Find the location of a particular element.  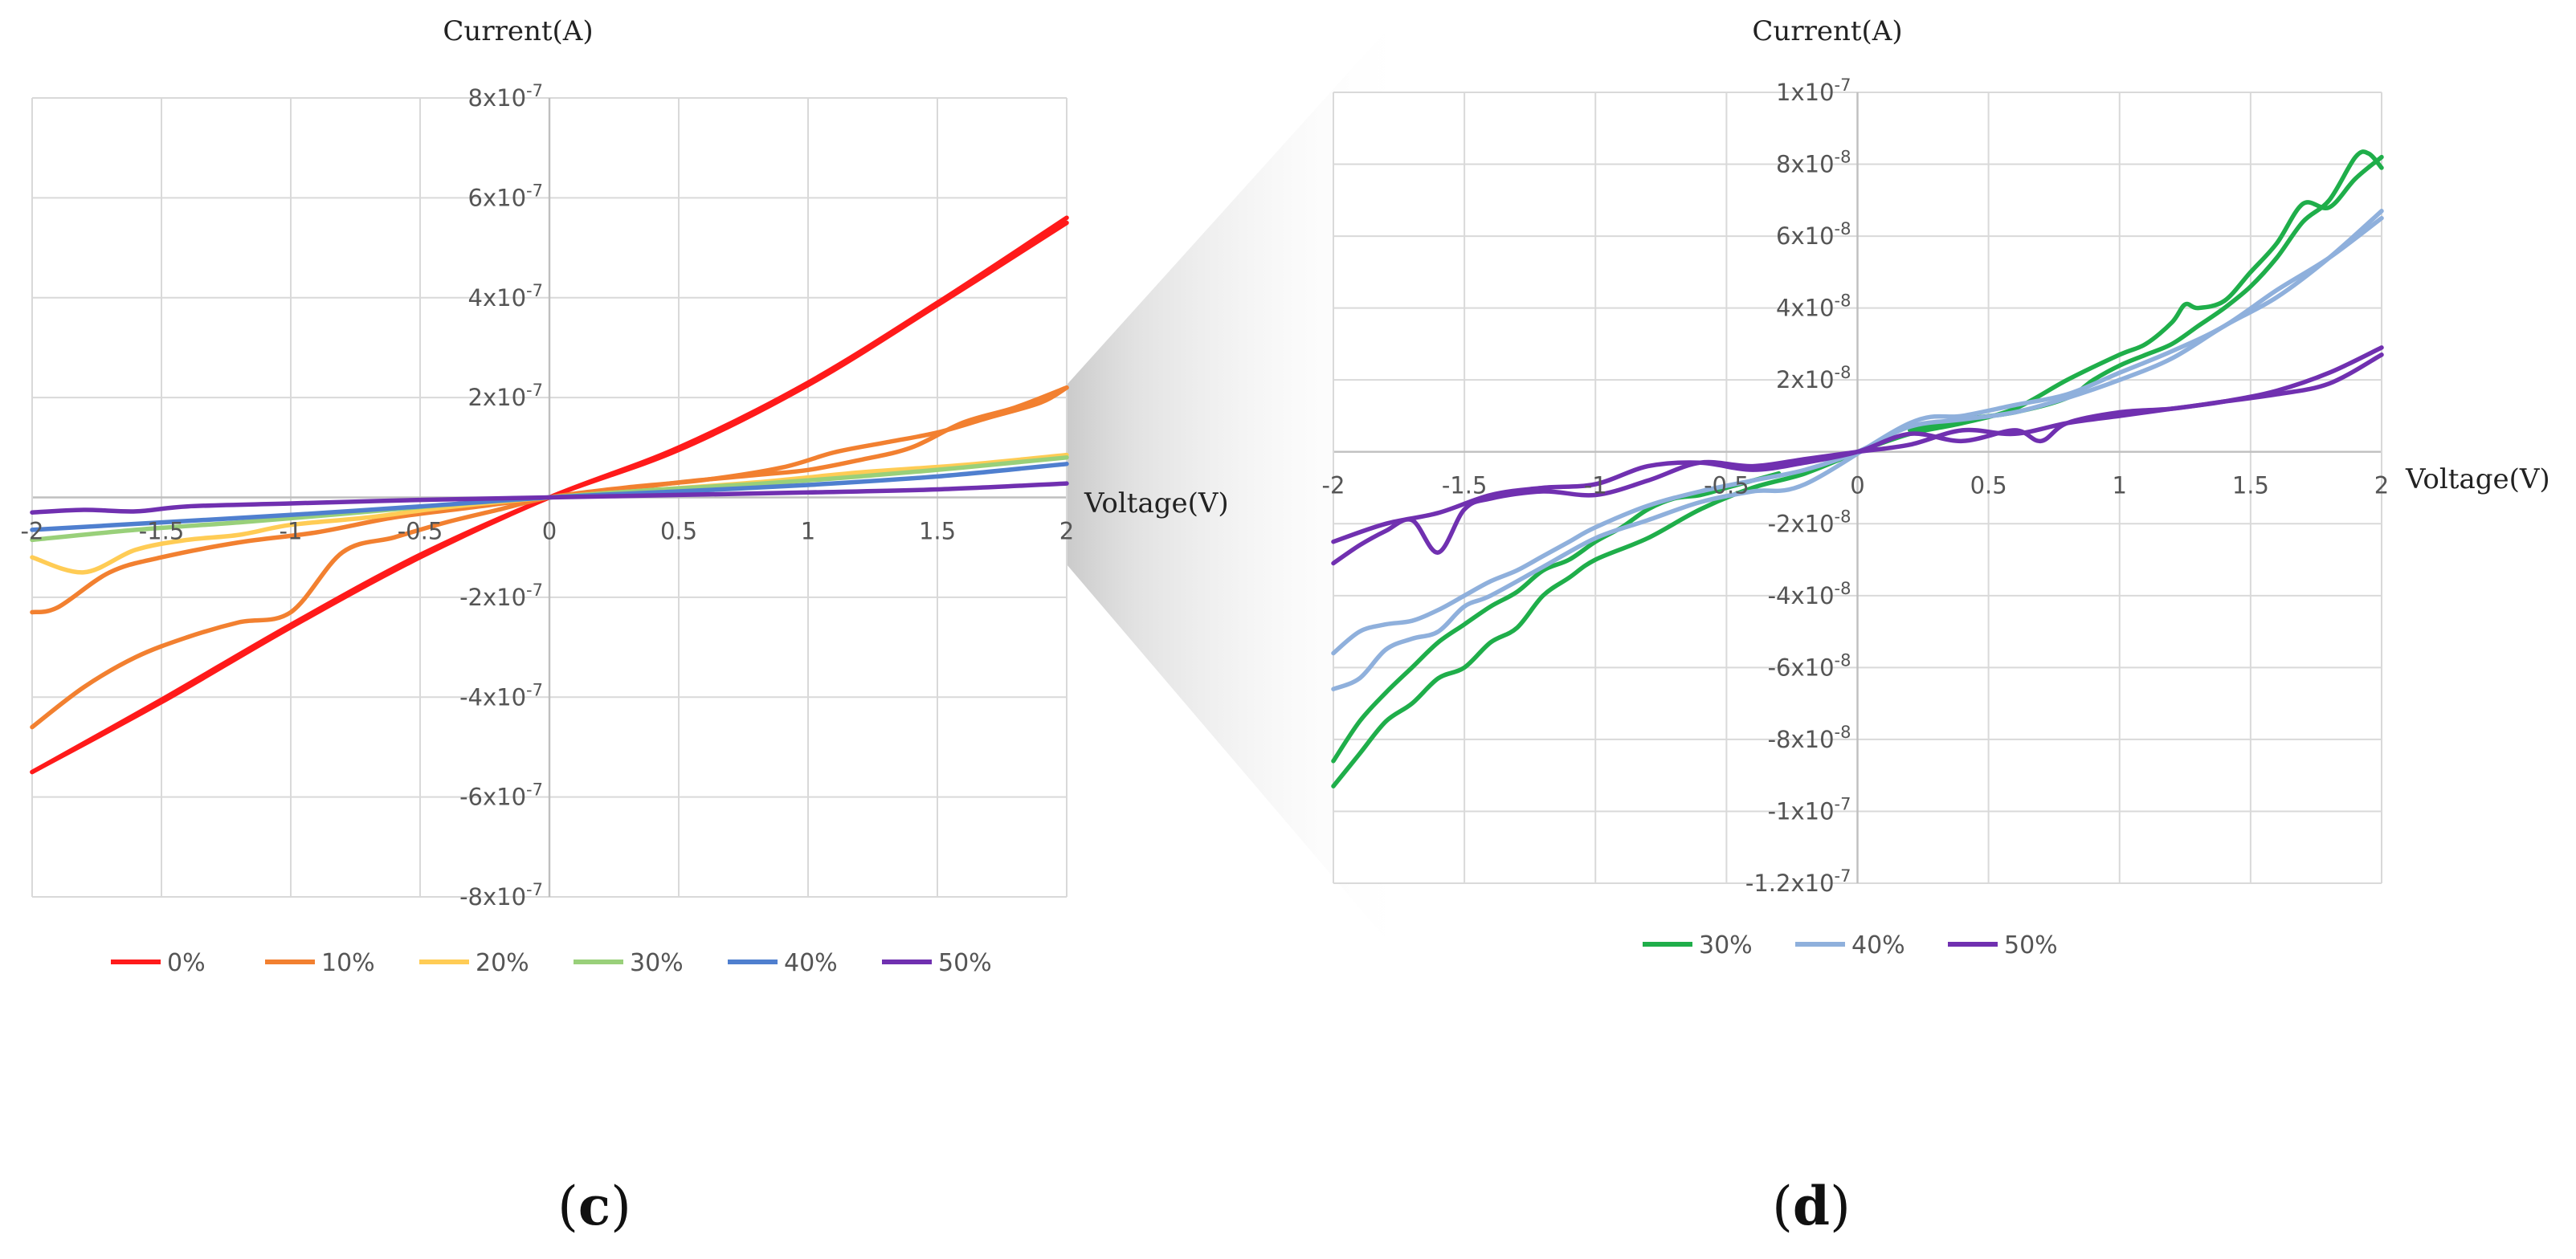

panel-letter-d: d is located at coordinates (1811, 1206).